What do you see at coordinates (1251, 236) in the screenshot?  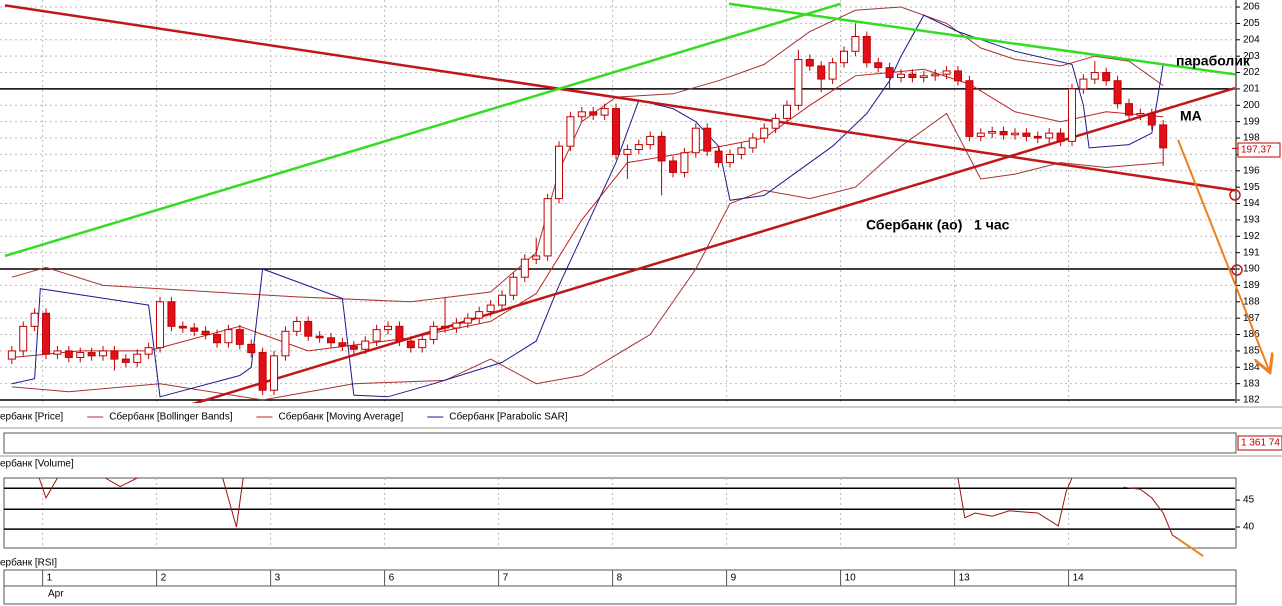 I see `y-tick-label: 192` at bounding box center [1251, 236].